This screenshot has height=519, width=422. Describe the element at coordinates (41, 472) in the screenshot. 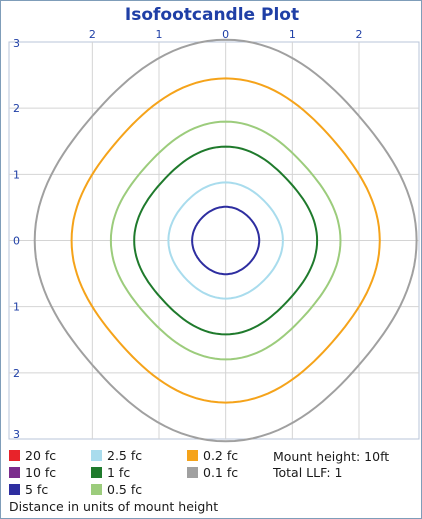

I see `legend-label: 10 fc` at that location.